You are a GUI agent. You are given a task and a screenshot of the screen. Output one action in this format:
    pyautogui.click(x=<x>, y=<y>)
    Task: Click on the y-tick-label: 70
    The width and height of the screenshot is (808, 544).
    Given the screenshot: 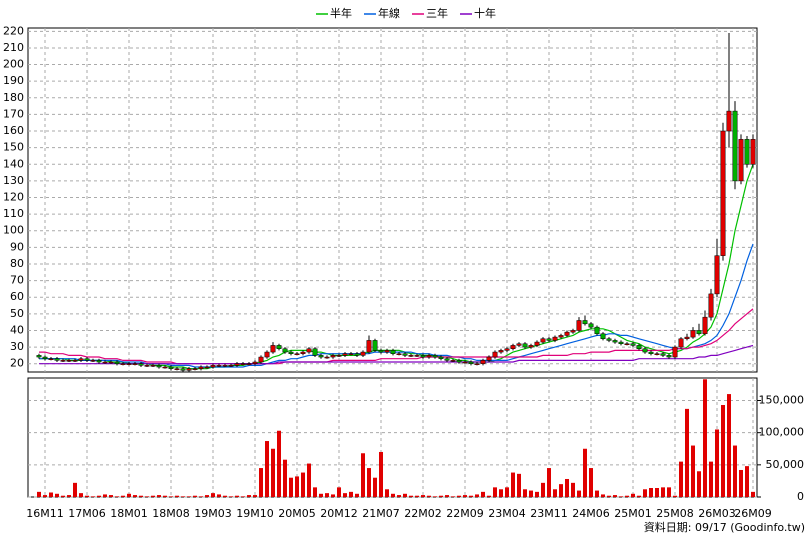 What is the action you would take?
    pyautogui.click(x=17, y=280)
    